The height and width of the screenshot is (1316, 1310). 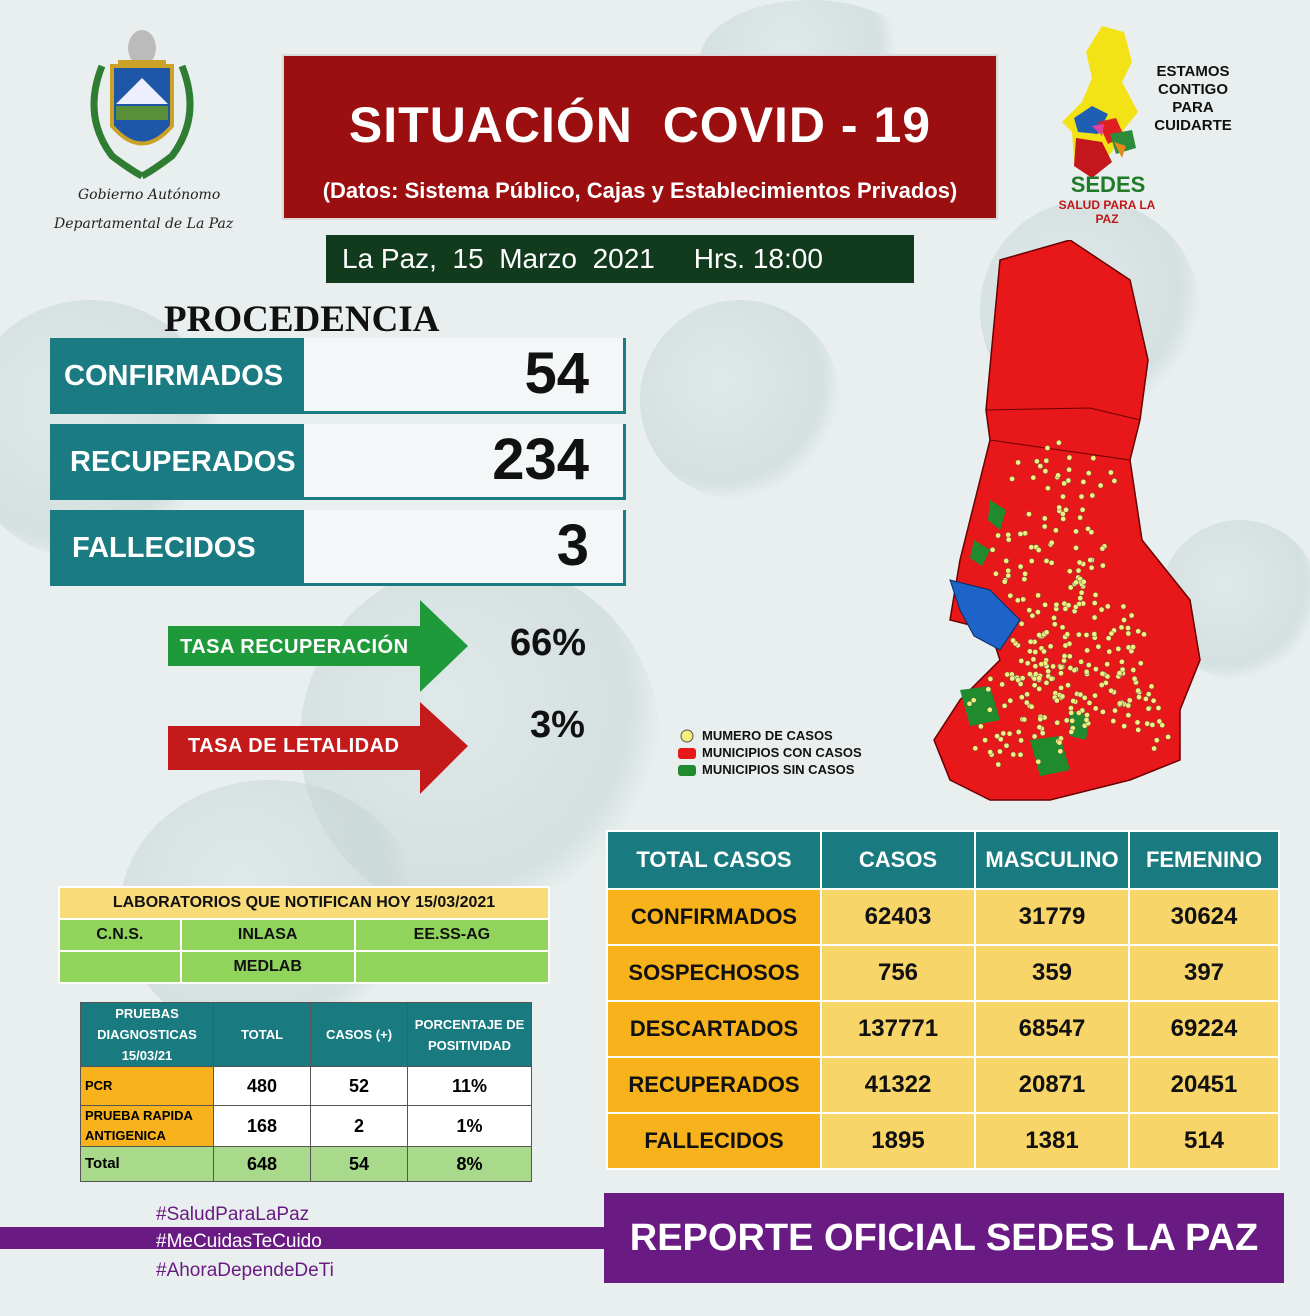 I want to click on table-row: RECUPERADOS 41322 20871 20451, so click(x=943, y=1085).